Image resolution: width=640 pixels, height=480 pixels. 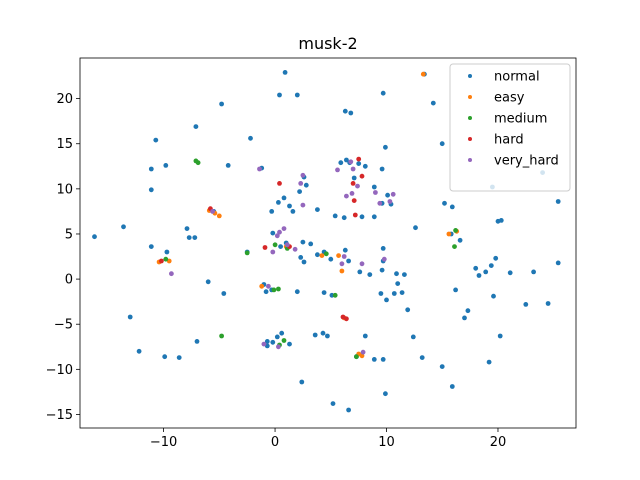 What do you see at coordinates (470, 76) in the screenshot?
I see `legend-marker-normal` at bounding box center [470, 76].